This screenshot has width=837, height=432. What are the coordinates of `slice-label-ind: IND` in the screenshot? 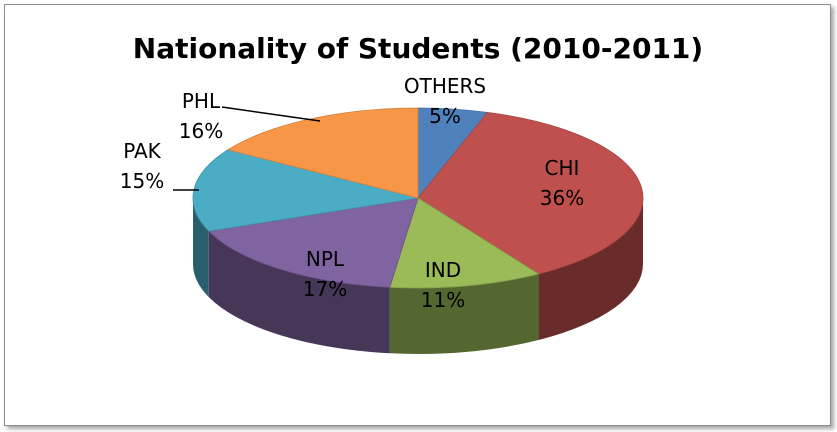 It's located at (443, 270).